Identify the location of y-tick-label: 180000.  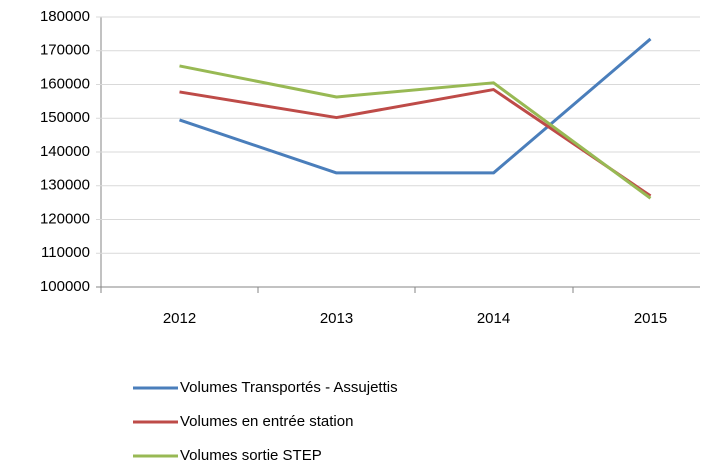
(65, 16).